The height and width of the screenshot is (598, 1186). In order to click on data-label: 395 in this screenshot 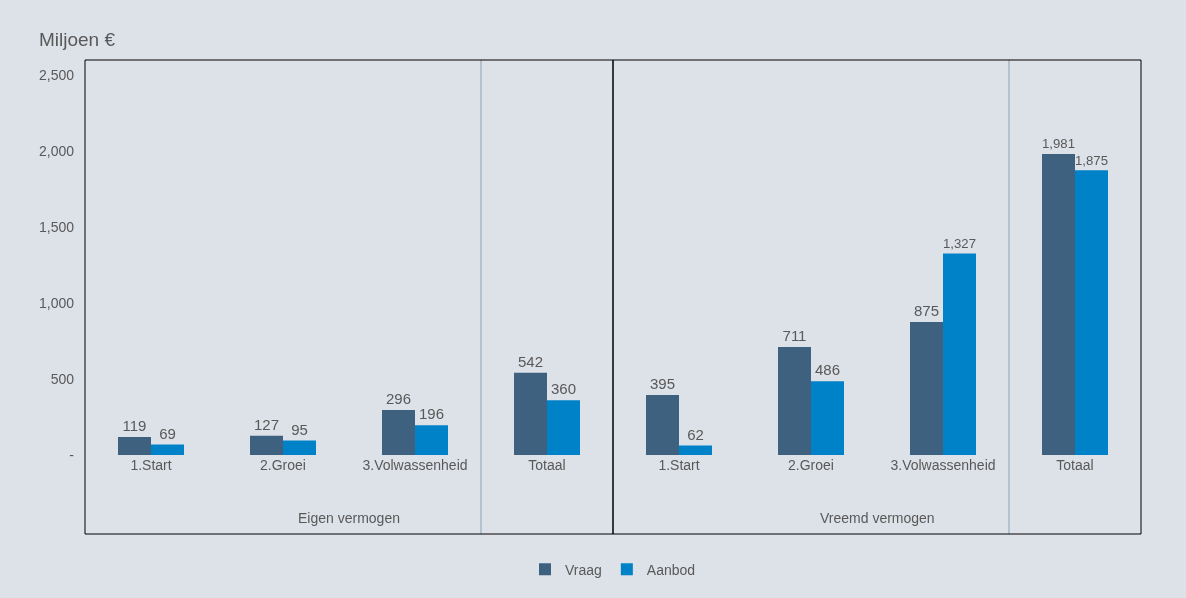, I will do `click(662, 383)`.